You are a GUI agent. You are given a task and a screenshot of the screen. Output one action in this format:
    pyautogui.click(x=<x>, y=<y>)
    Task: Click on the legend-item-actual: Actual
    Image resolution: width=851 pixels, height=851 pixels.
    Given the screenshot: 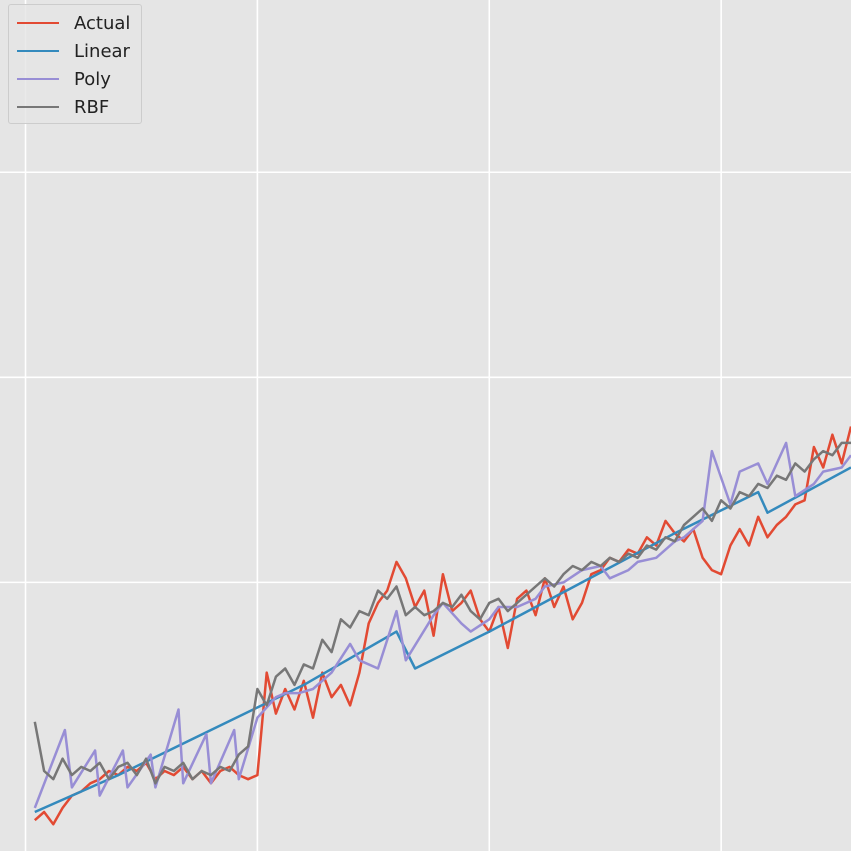 What is the action you would take?
    pyautogui.click(x=73, y=23)
    